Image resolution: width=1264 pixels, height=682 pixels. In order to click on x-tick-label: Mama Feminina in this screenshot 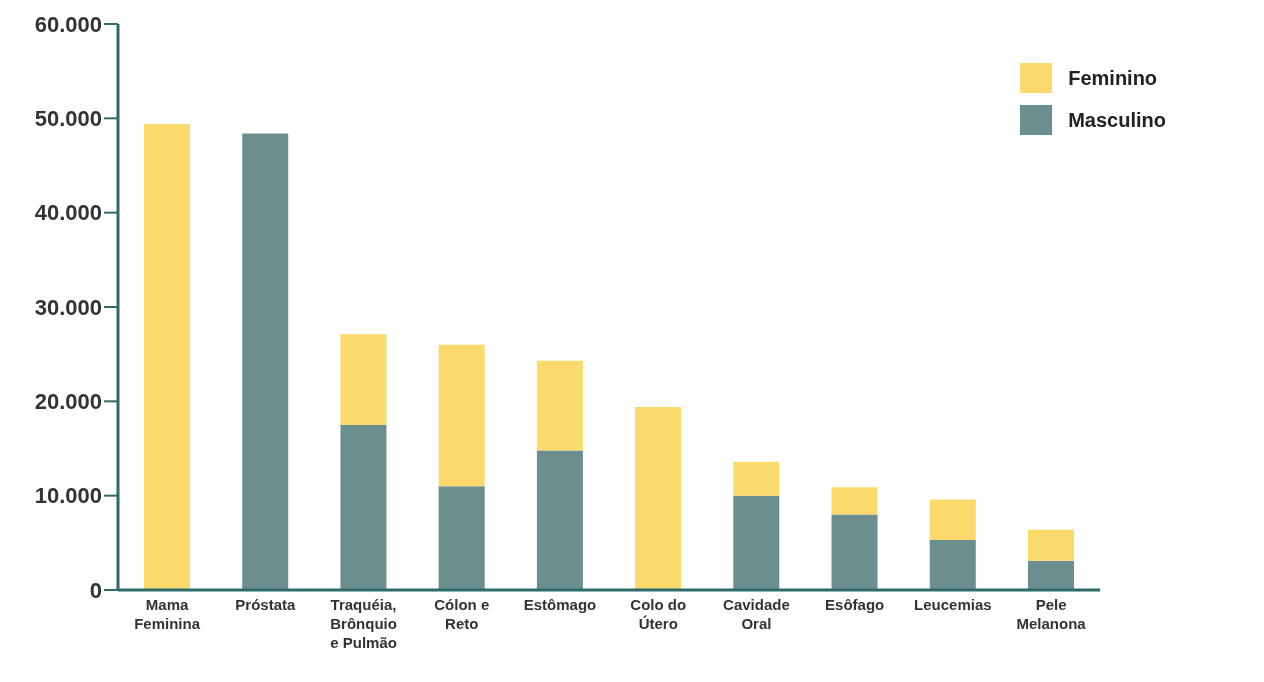, I will do `click(167, 614)`.